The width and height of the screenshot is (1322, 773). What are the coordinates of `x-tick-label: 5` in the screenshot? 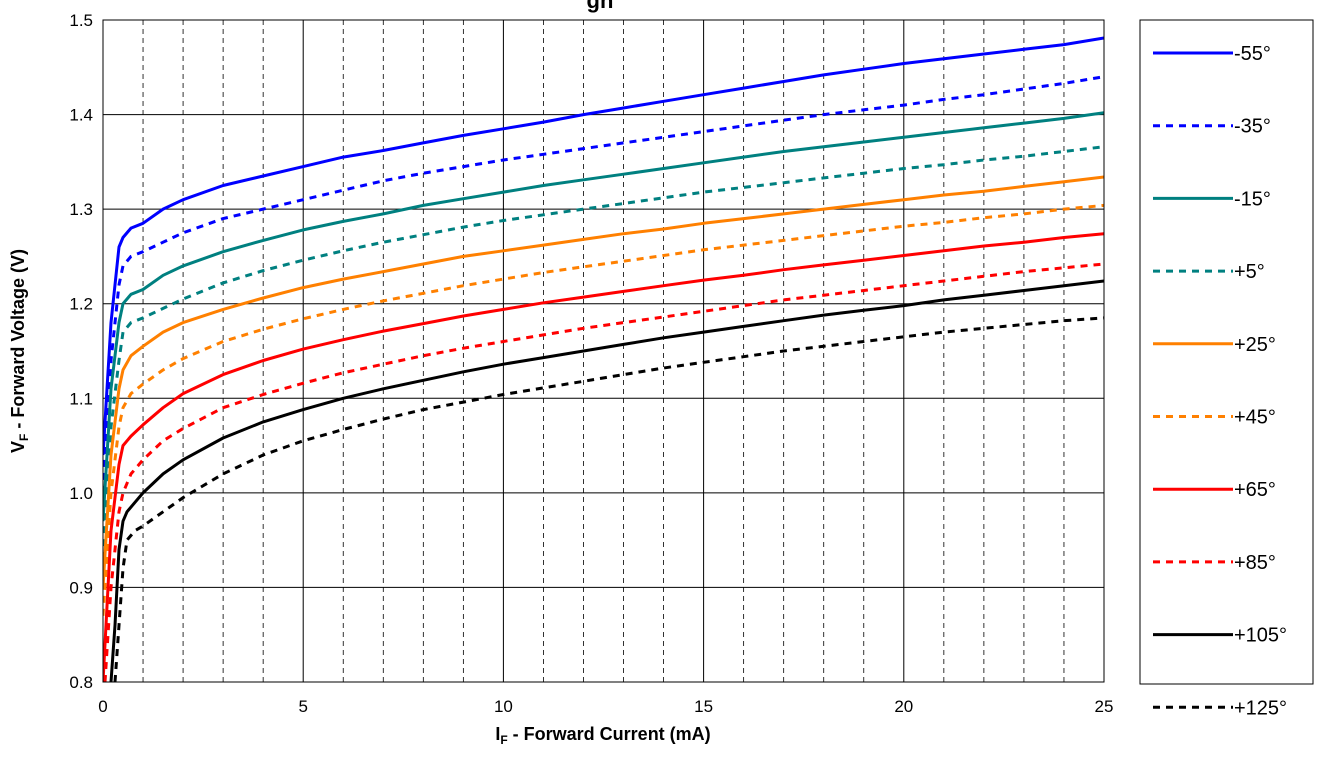 It's located at (302, 706).